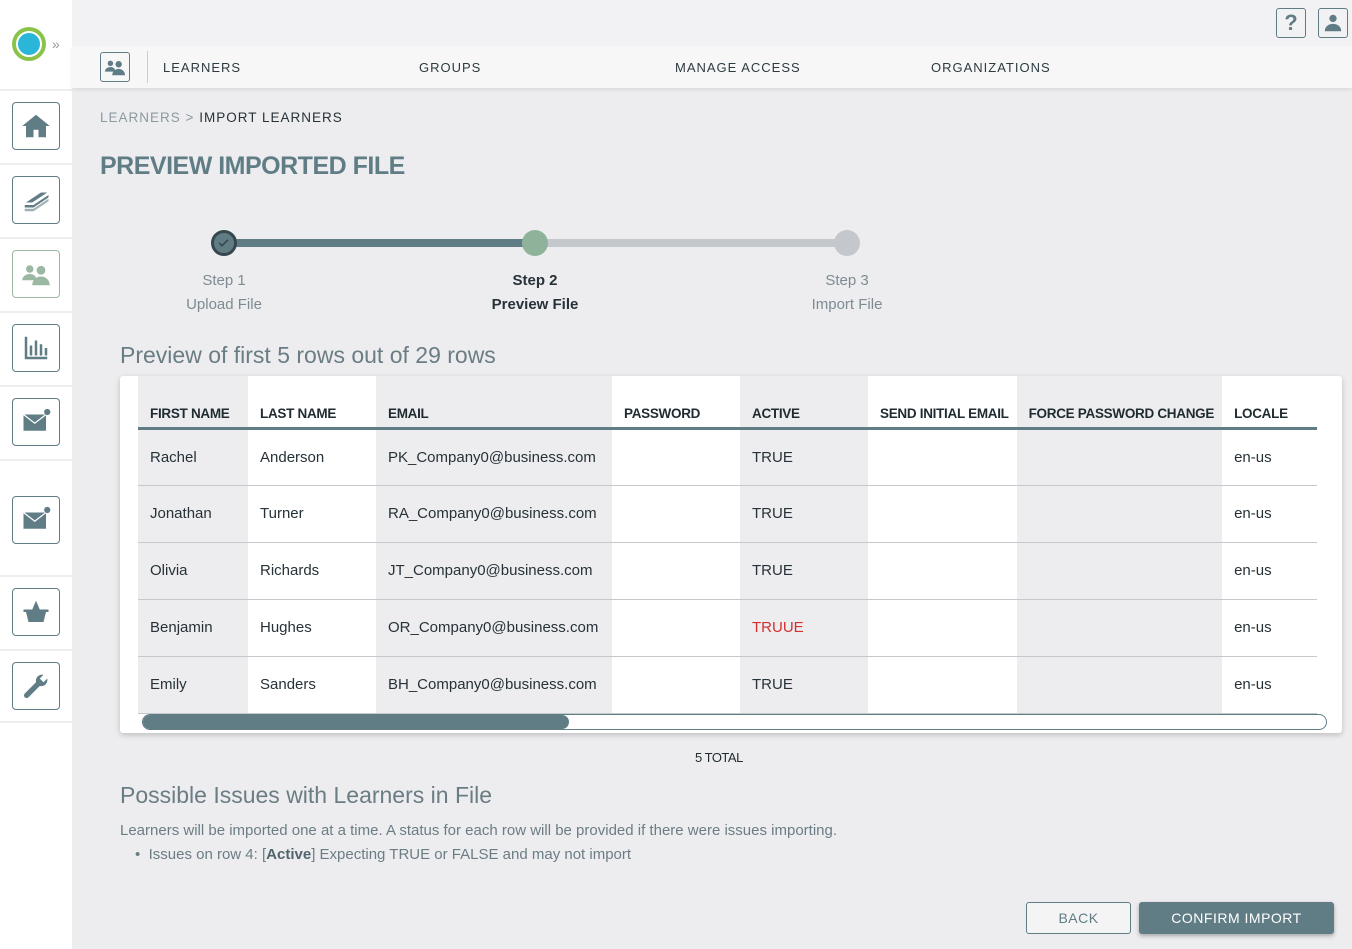 The image size is (1352, 949). What do you see at coordinates (1078, 918) in the screenshot?
I see `back-button: BACK` at bounding box center [1078, 918].